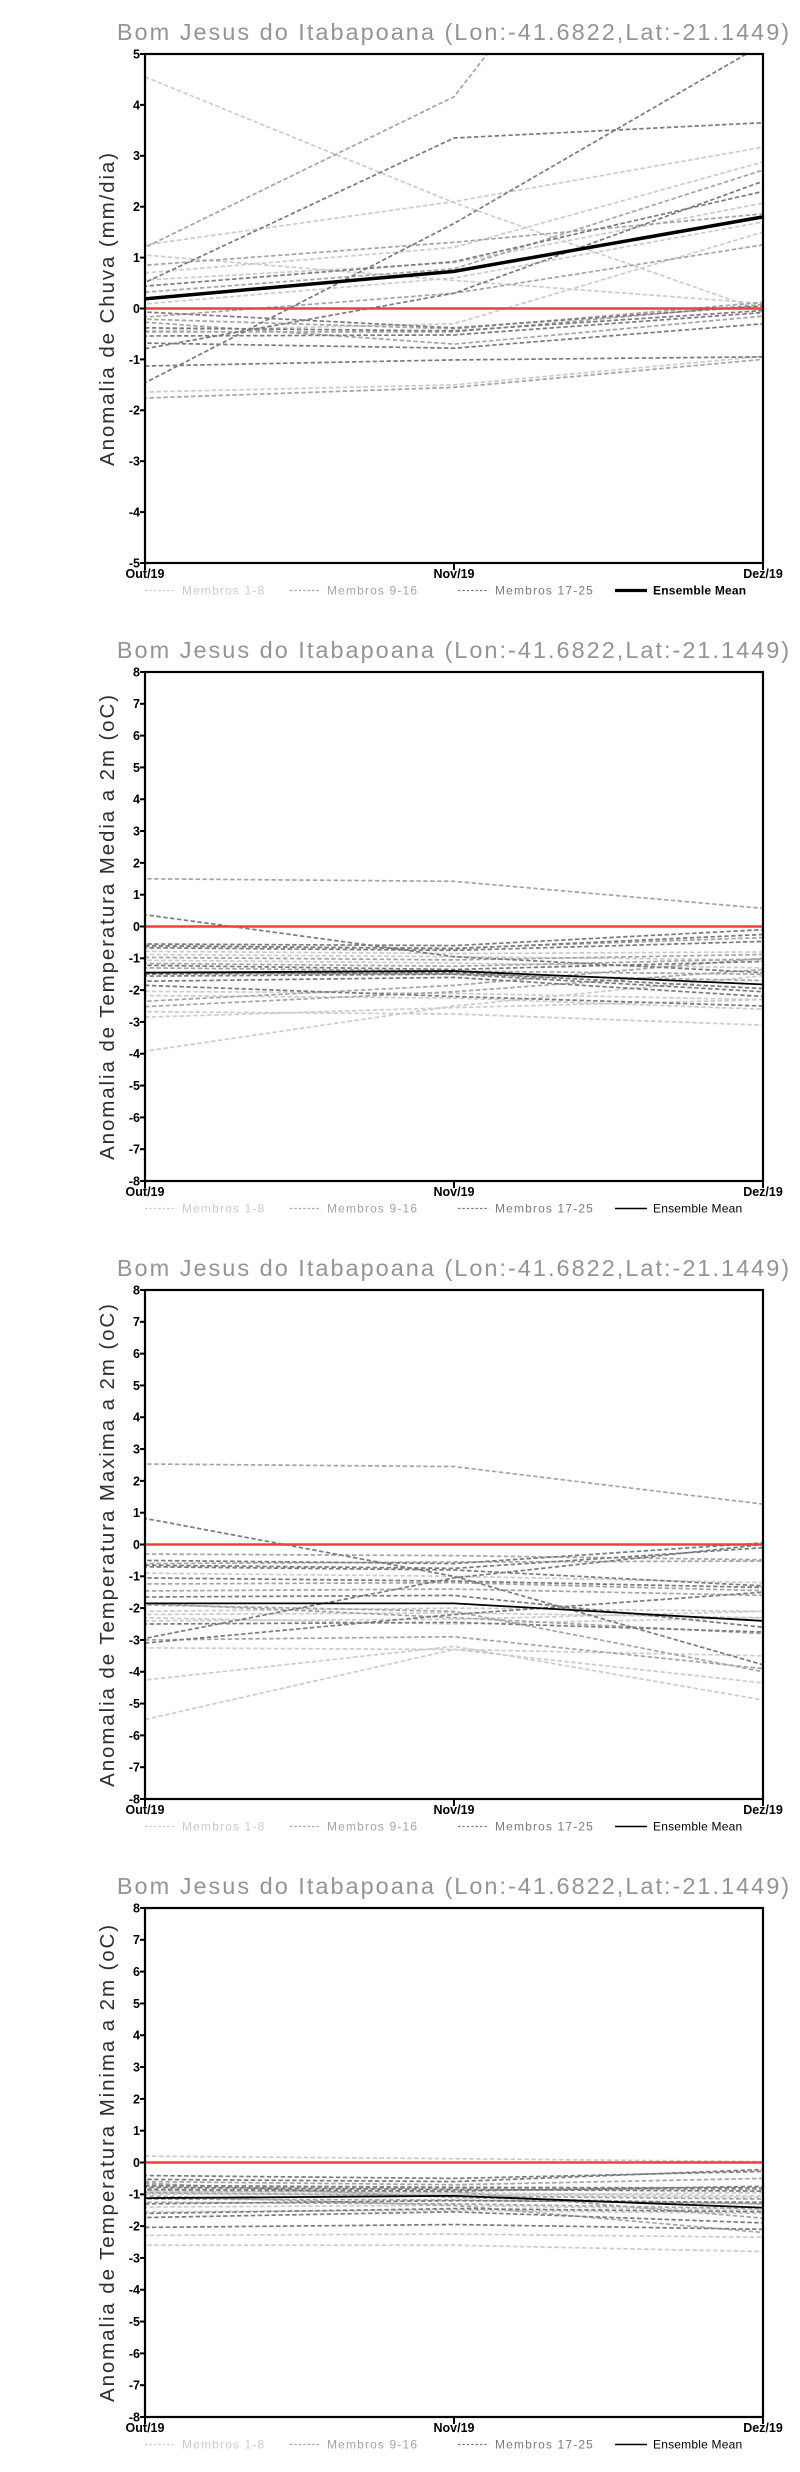 The height and width of the screenshot is (2472, 800). Describe the element at coordinates (107, 1544) in the screenshot. I see `svg-text:Anomalia de Temperatura Maxima: Anomalia de Temperatura Maxima a 2m (oC)` at that location.